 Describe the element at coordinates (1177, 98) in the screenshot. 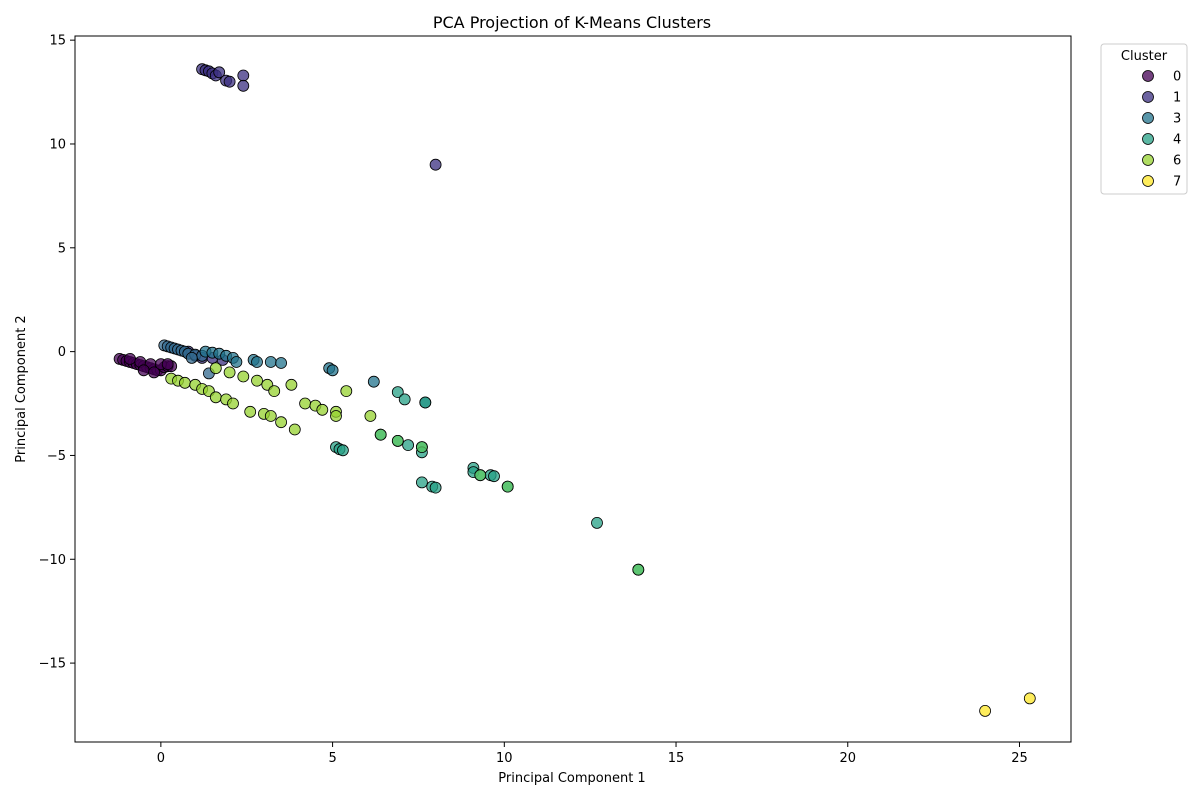

I see `legend-label-1: 1` at that location.